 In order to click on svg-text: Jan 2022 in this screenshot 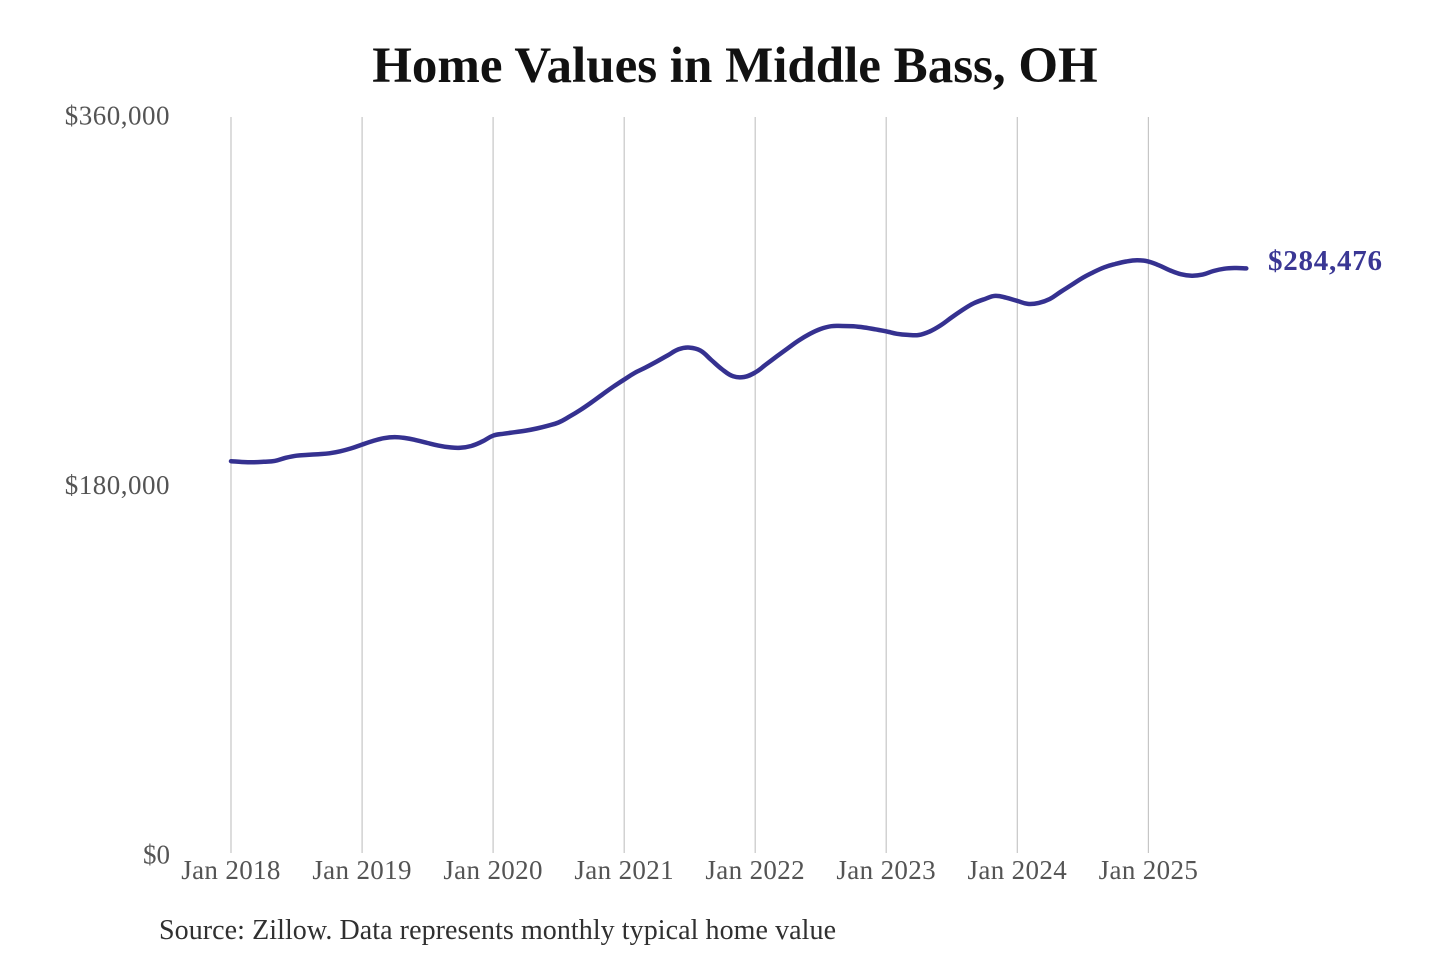, I will do `click(755, 870)`.